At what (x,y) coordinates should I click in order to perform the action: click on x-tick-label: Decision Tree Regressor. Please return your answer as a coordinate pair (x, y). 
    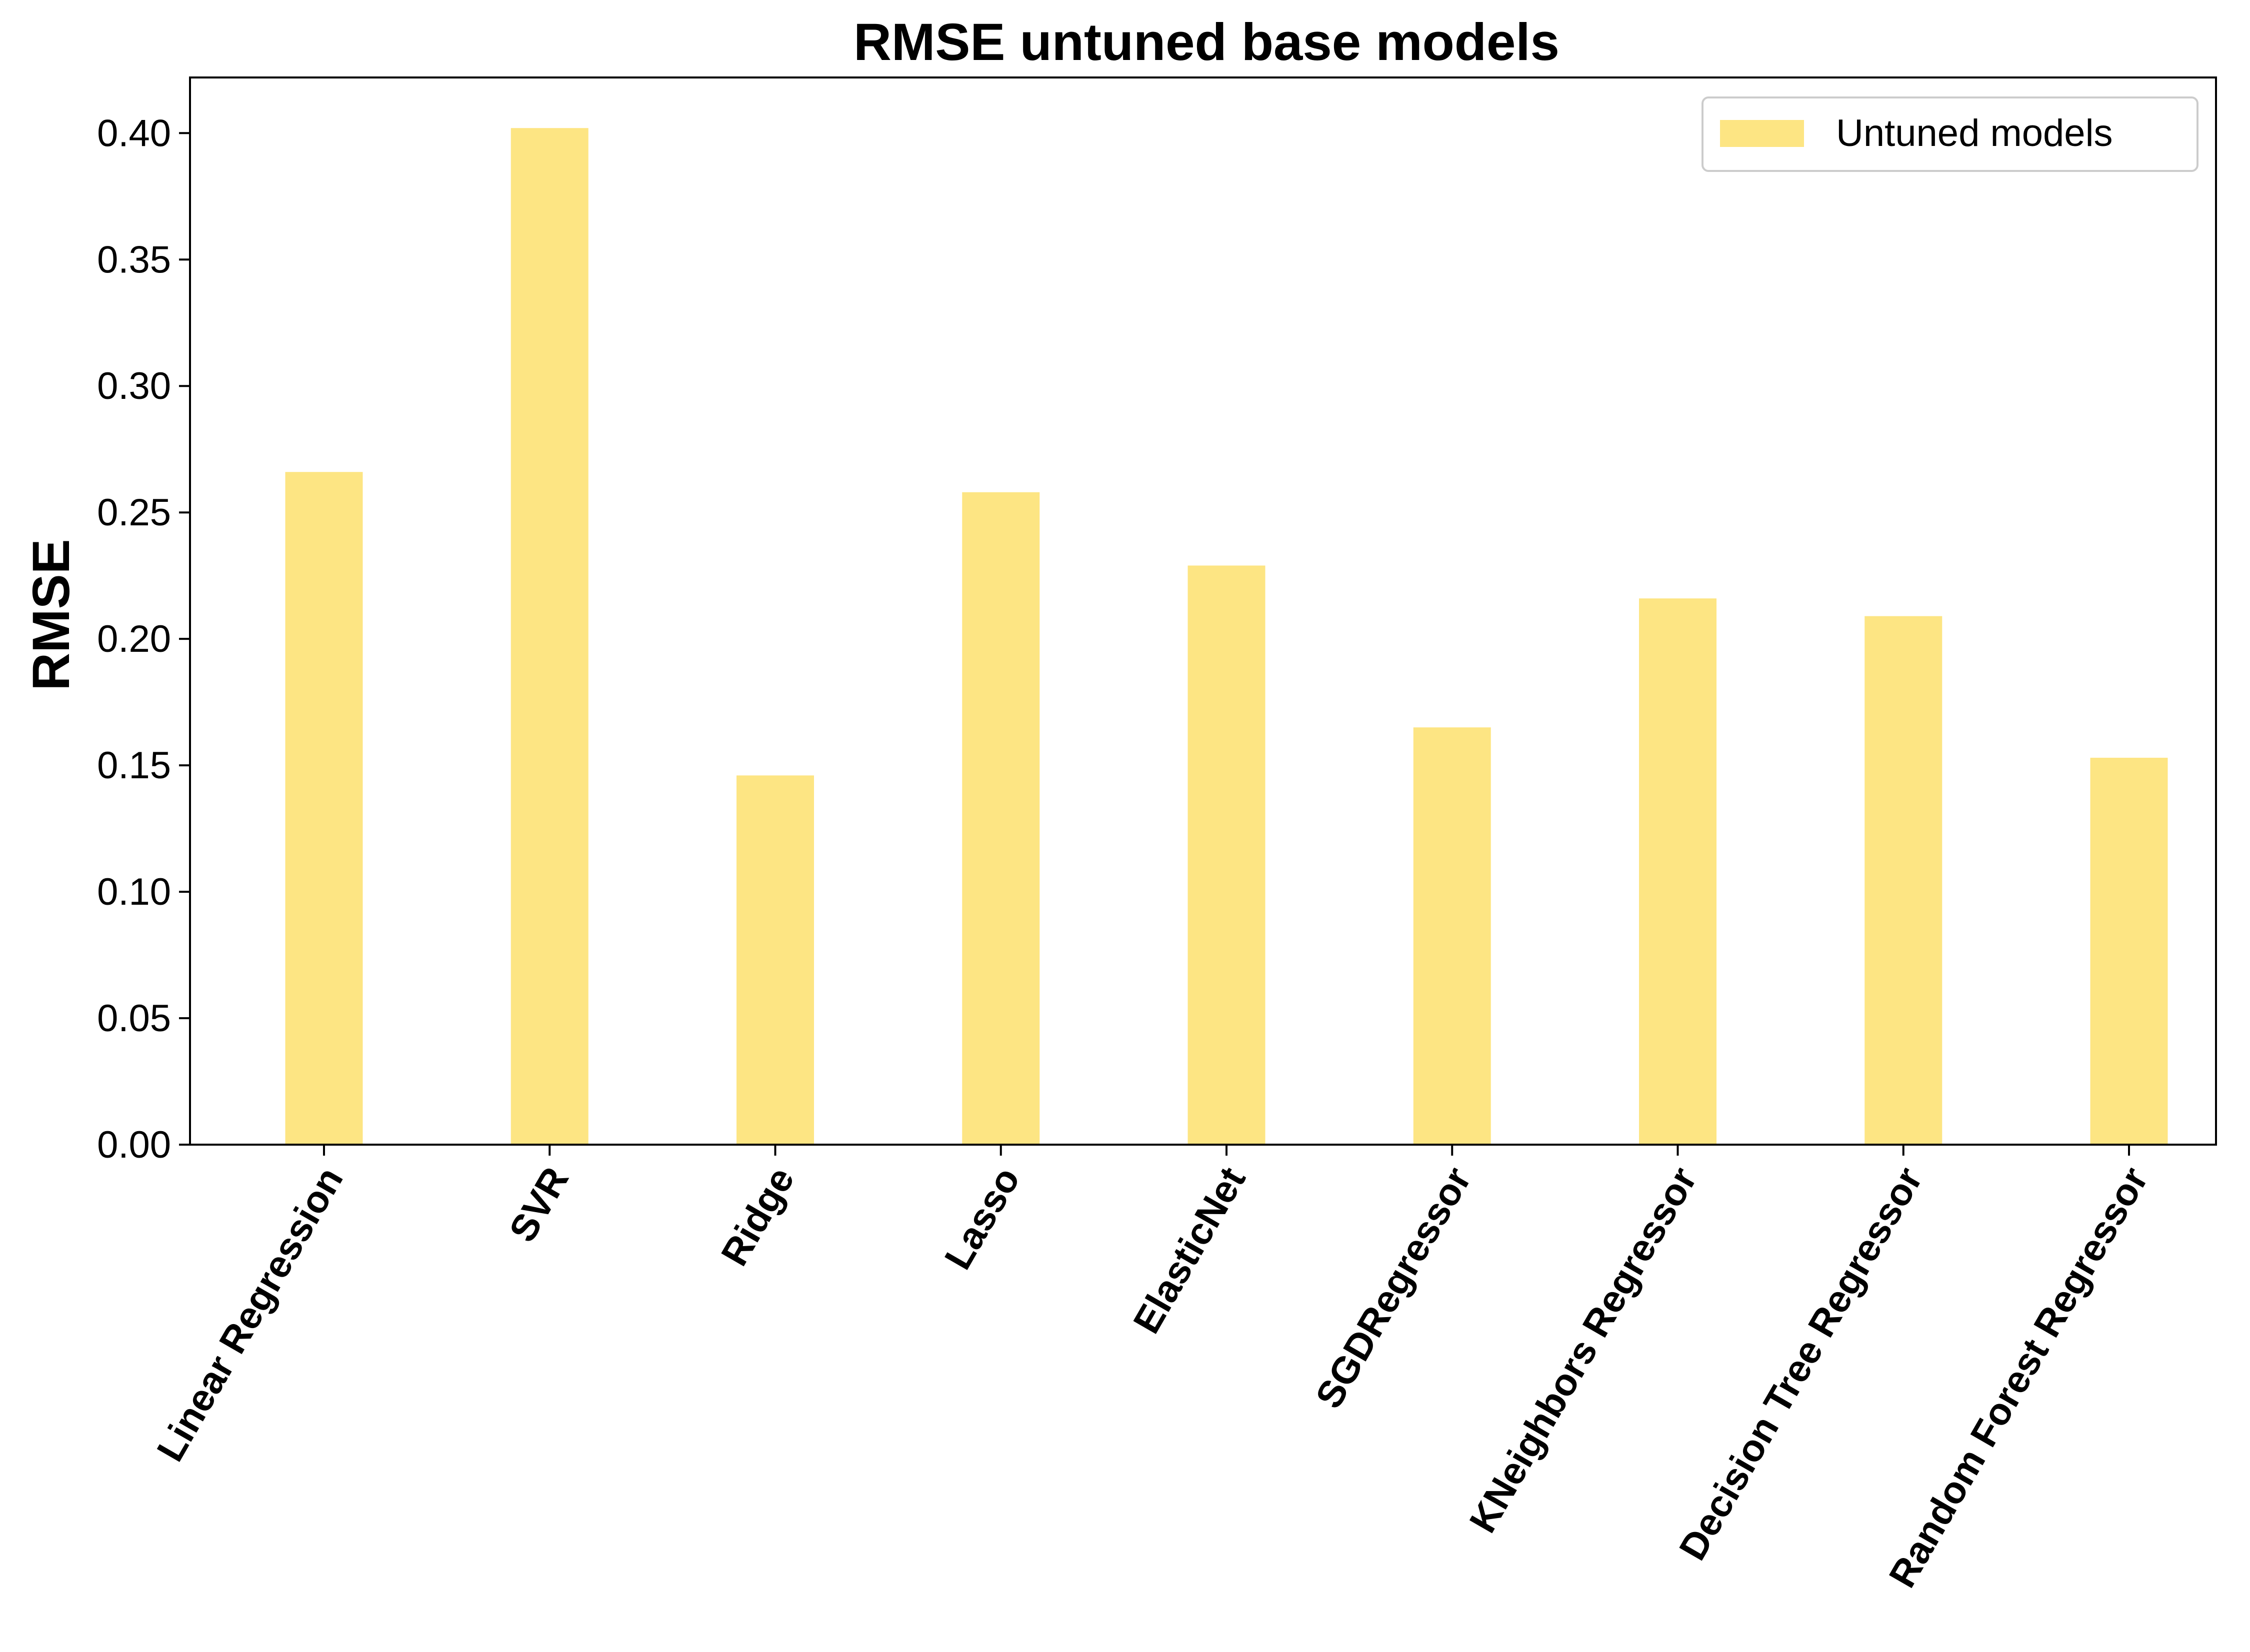
    Looking at the image, I should click on (1800, 1363).